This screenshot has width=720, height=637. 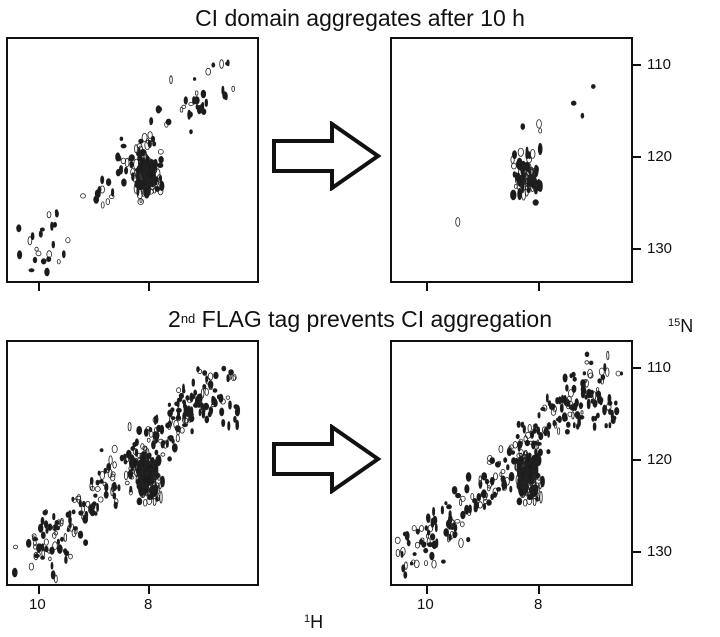 I want to click on y-tick-label: 110, so click(x=659, y=367).